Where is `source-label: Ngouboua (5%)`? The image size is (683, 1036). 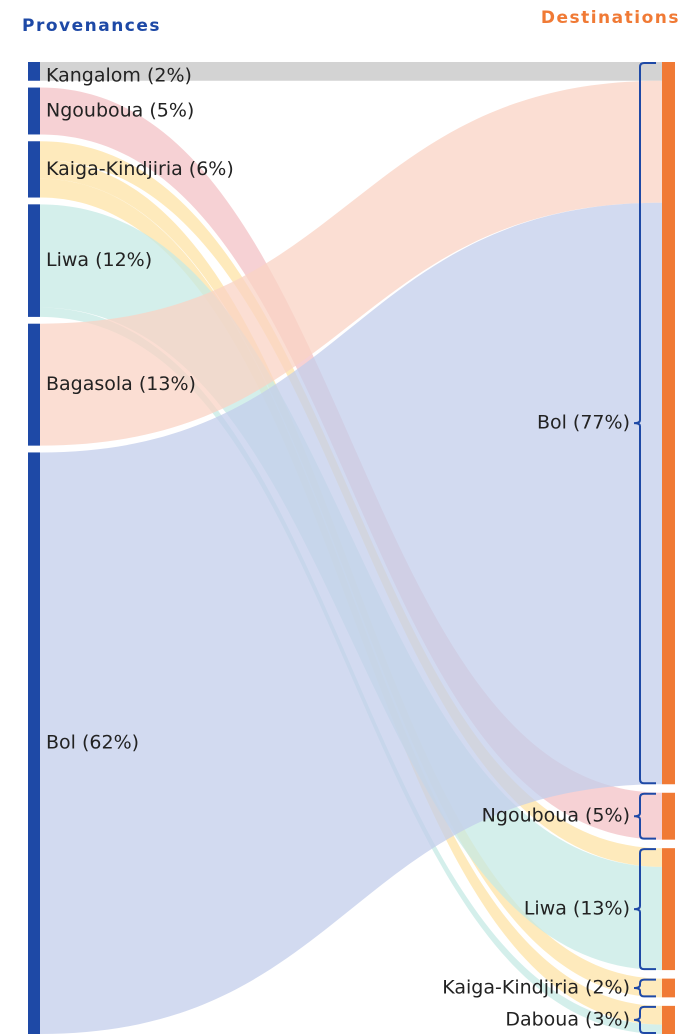
source-label: Ngouboua (5%) is located at coordinates (120, 111).